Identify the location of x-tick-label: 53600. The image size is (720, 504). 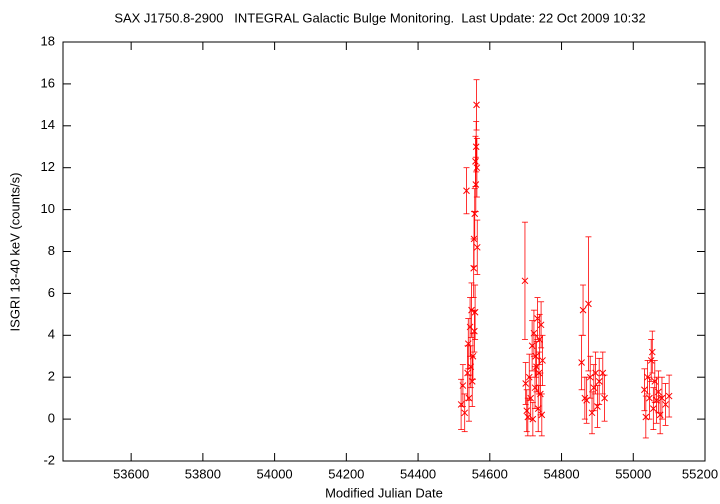
(131, 473).